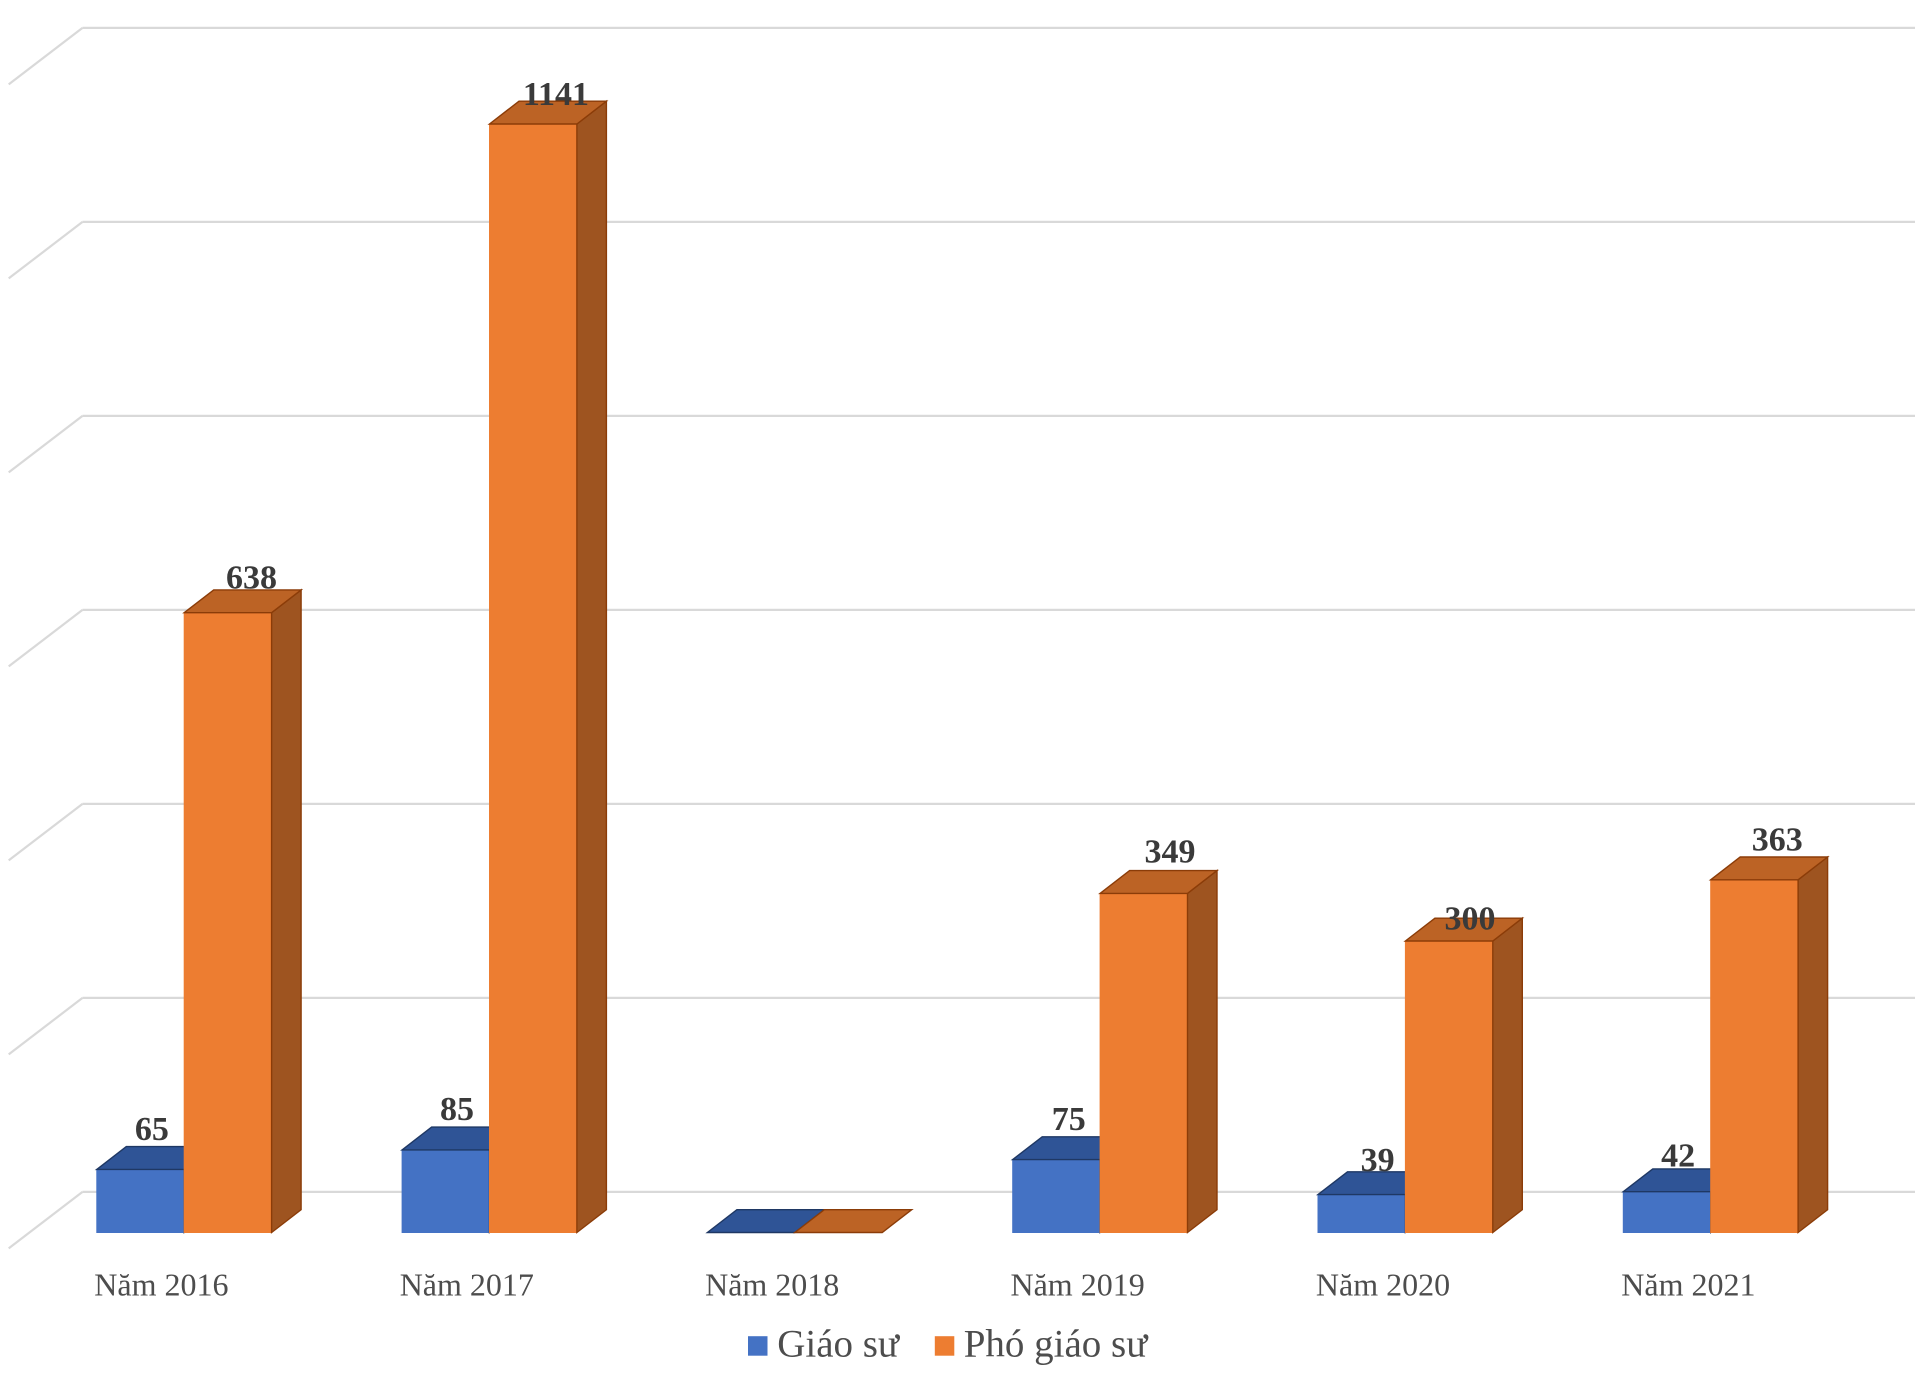  What do you see at coordinates (772, 1285) in the screenshot?
I see `svg-text: Năm 2018` at bounding box center [772, 1285].